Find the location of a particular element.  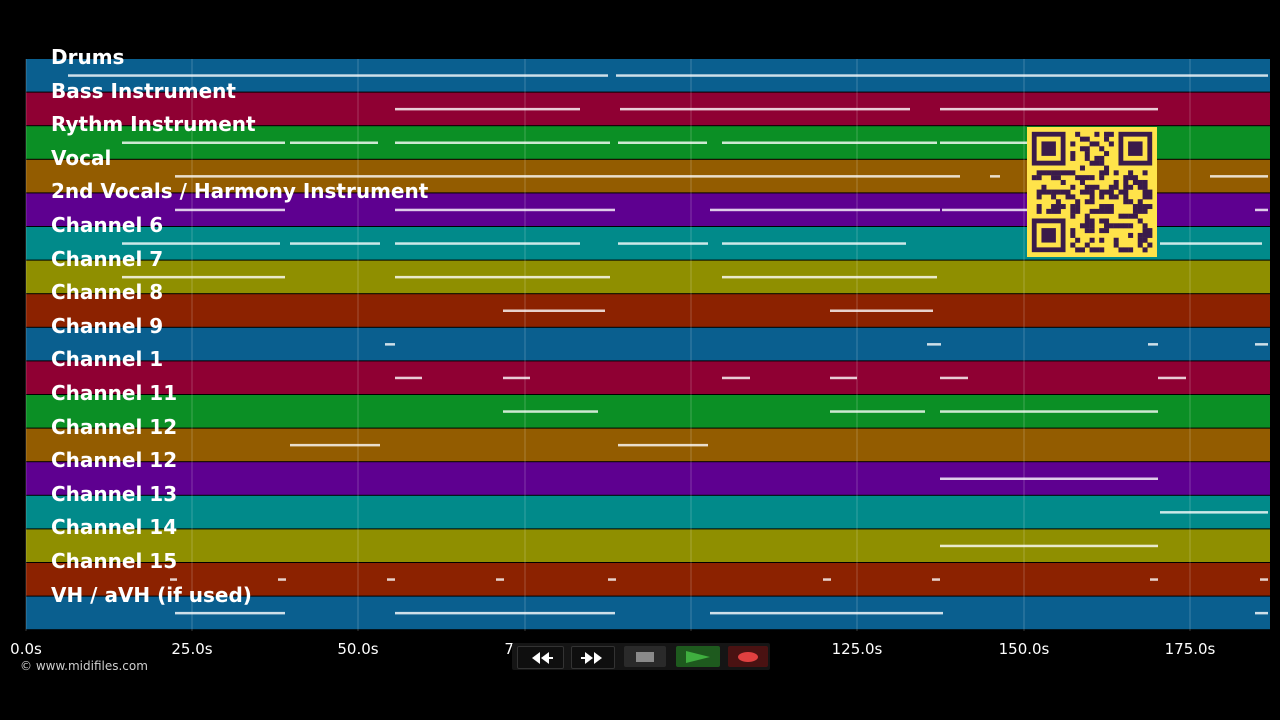

lane-label: Bass Instrument is located at coordinates (143, 90).